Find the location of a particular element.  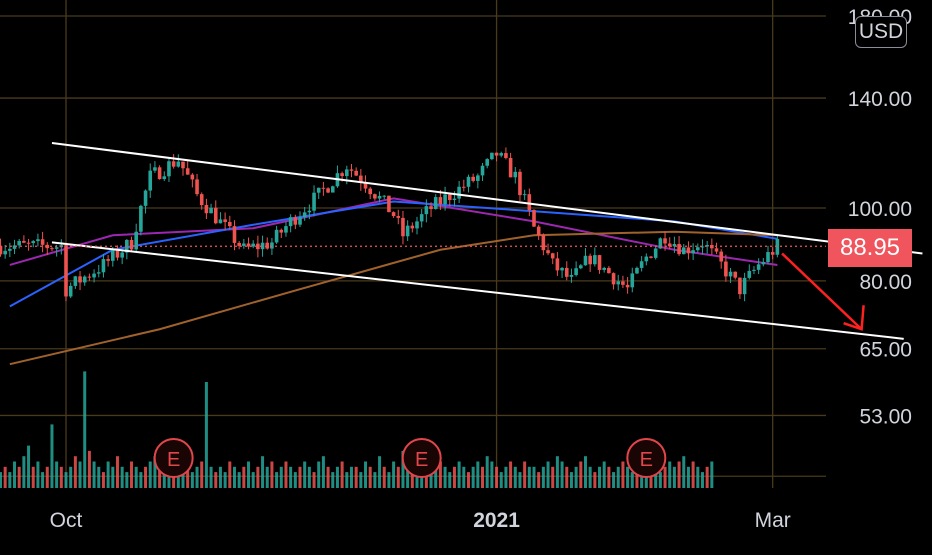

forecast-arrow-head is located at coordinates (854, 318).